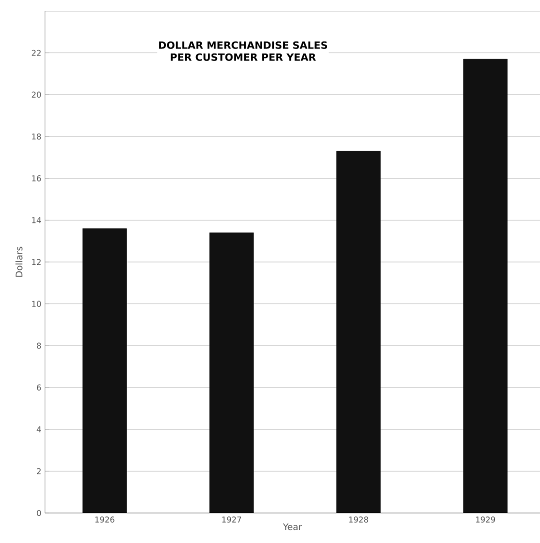 This screenshot has width=540, height=543. Describe the element at coordinates (36, 136) in the screenshot. I see `y-tick-label: 18` at that location.